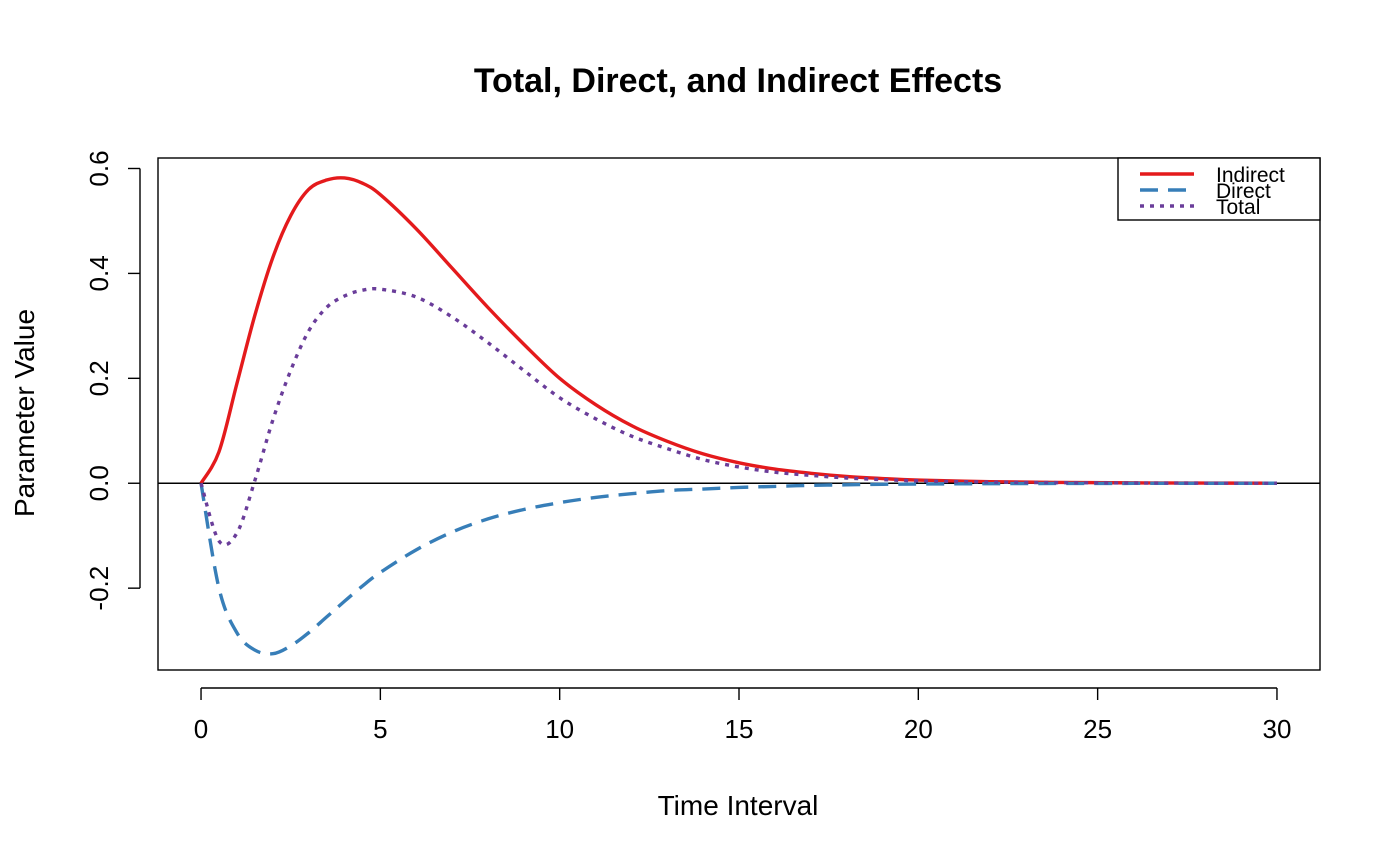 This screenshot has height=866, width=1400. I want to click on y-tick-label: 0.2, so click(99, 378).